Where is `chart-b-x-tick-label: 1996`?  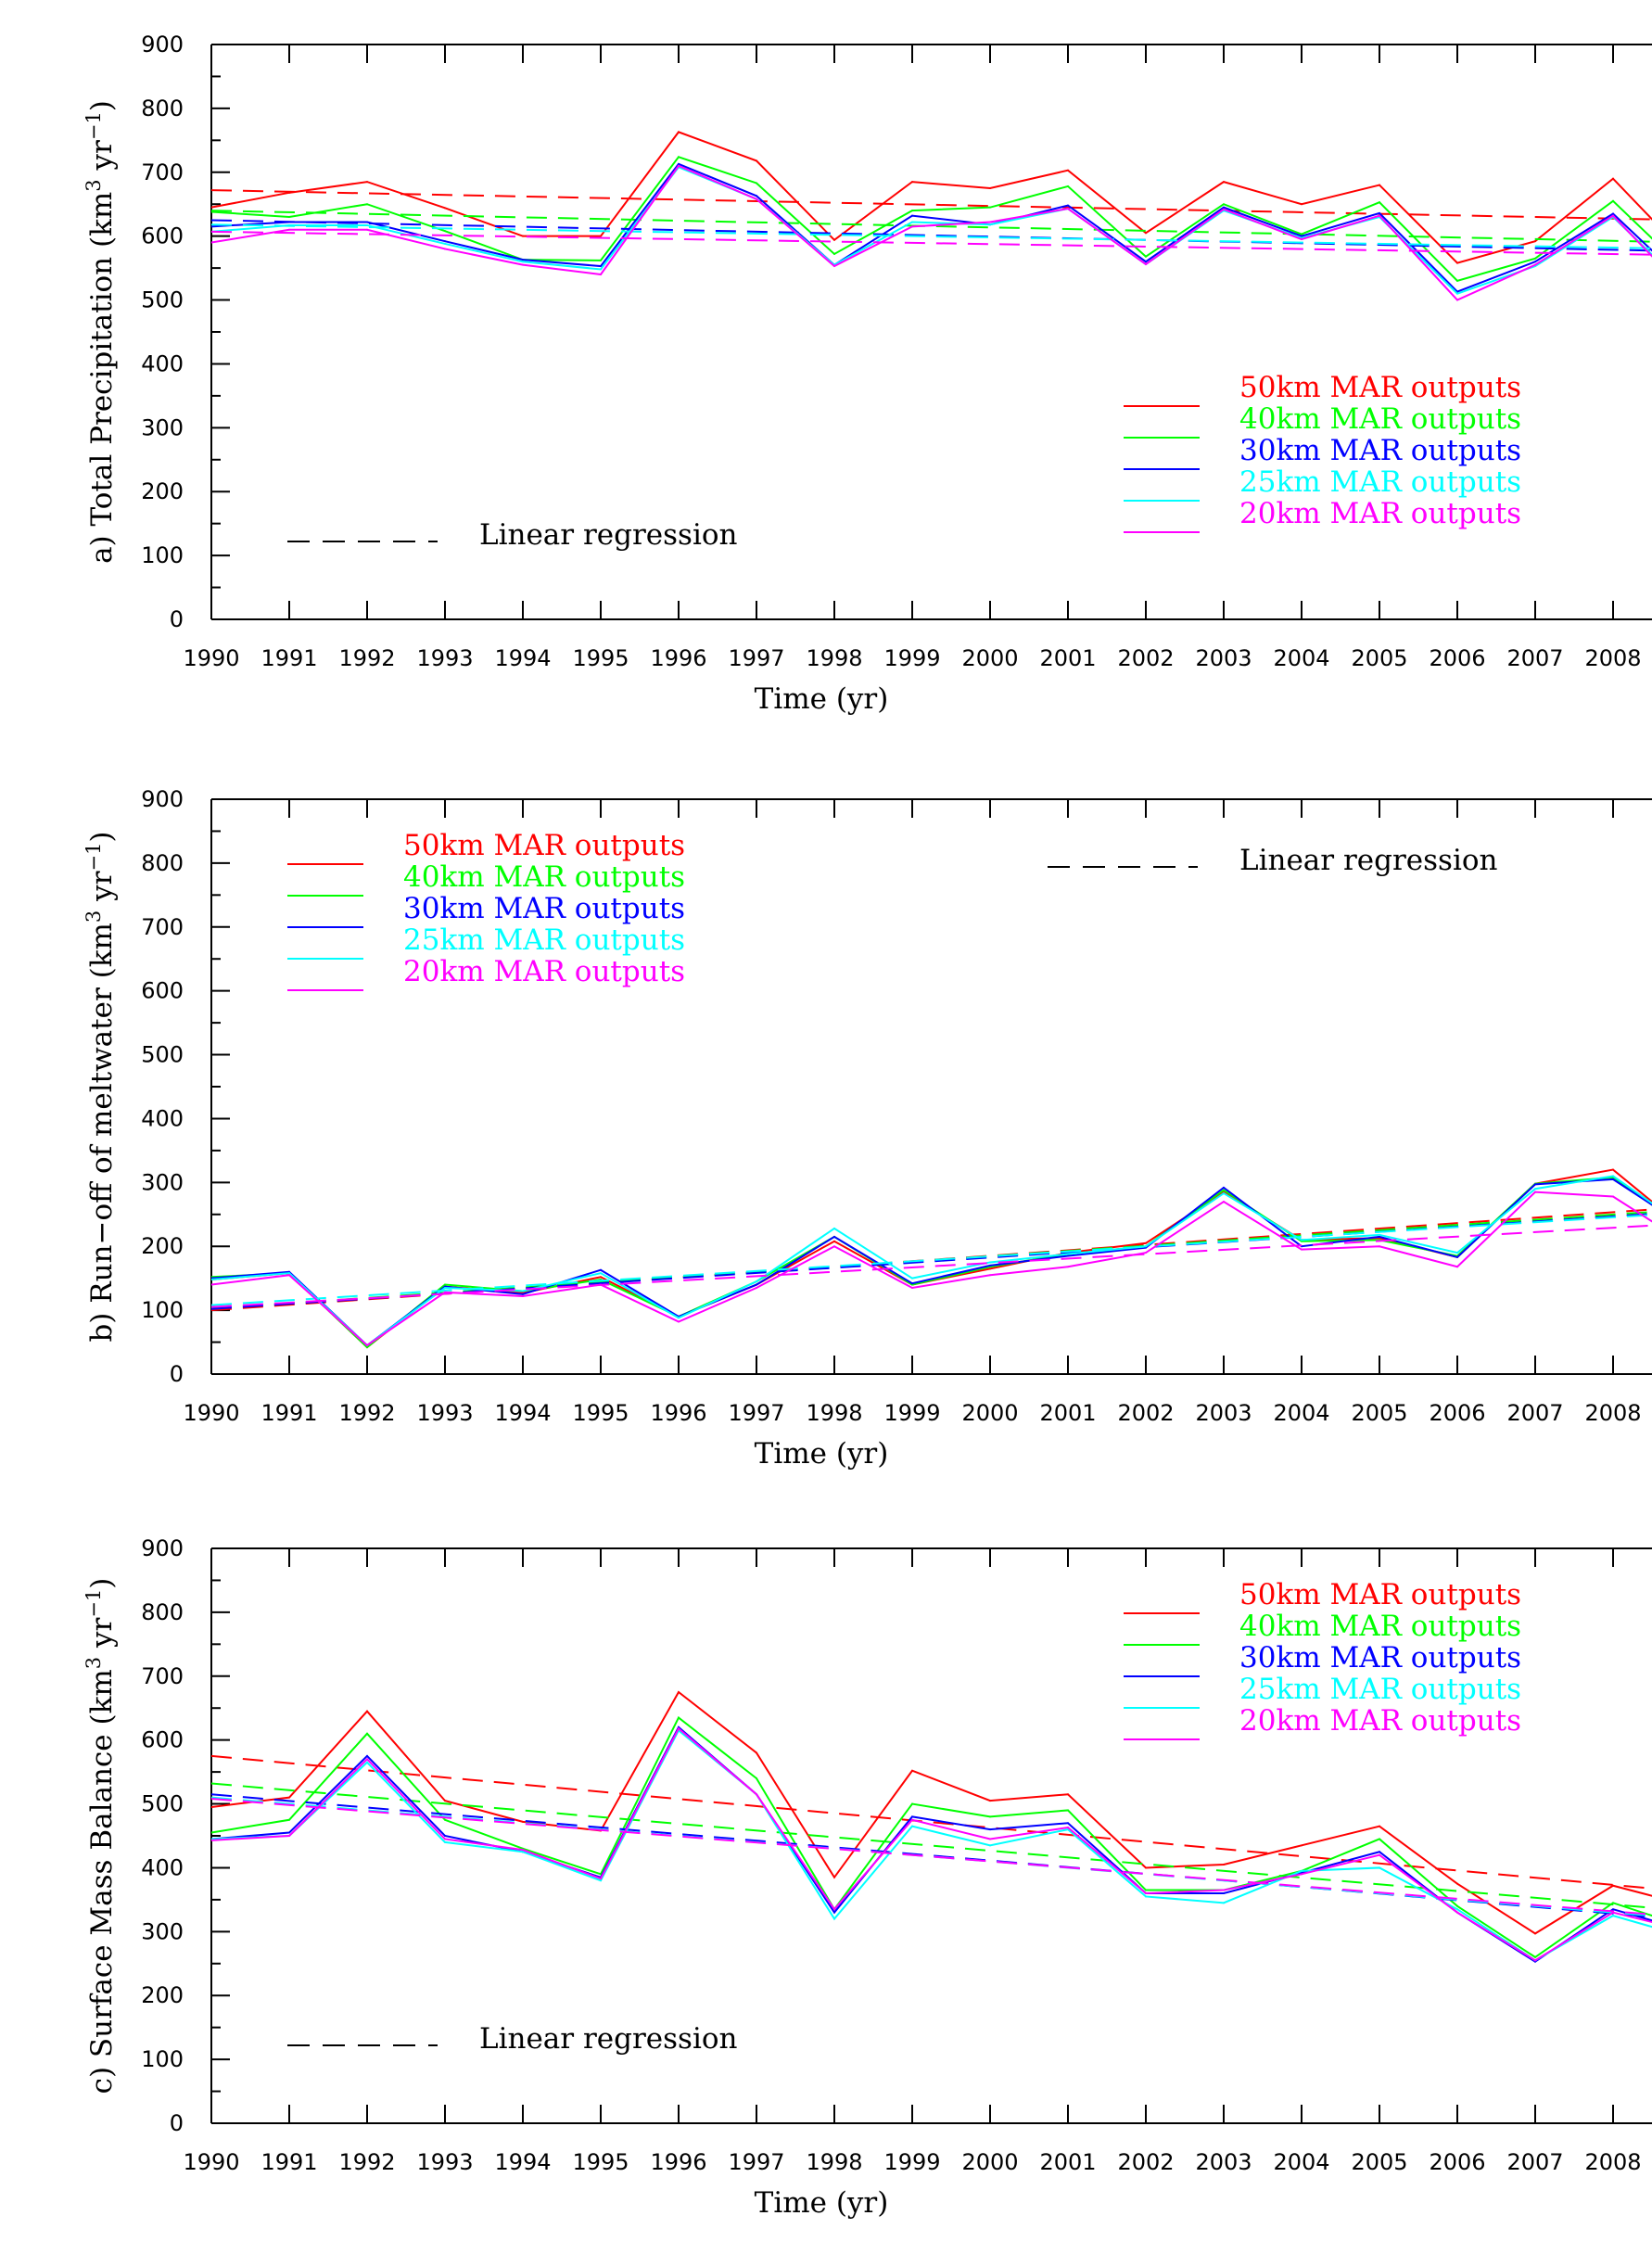
chart-b-x-tick-label: 1996 is located at coordinates (678, 1413).